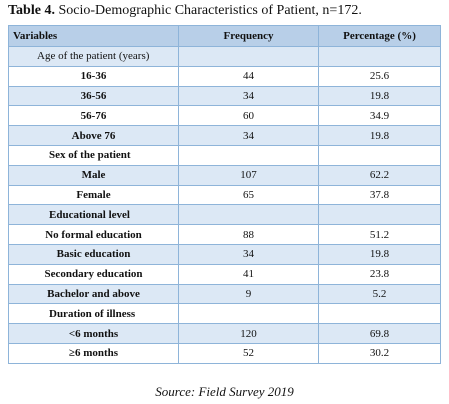 The height and width of the screenshot is (404, 449). I want to click on row-label: Female, so click(93, 195).